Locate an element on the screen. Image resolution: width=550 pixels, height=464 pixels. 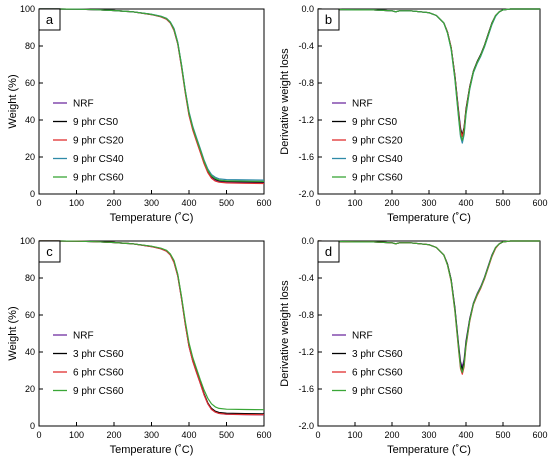
series-line-9-phr-cs0 is located at coordinates (428, 72).